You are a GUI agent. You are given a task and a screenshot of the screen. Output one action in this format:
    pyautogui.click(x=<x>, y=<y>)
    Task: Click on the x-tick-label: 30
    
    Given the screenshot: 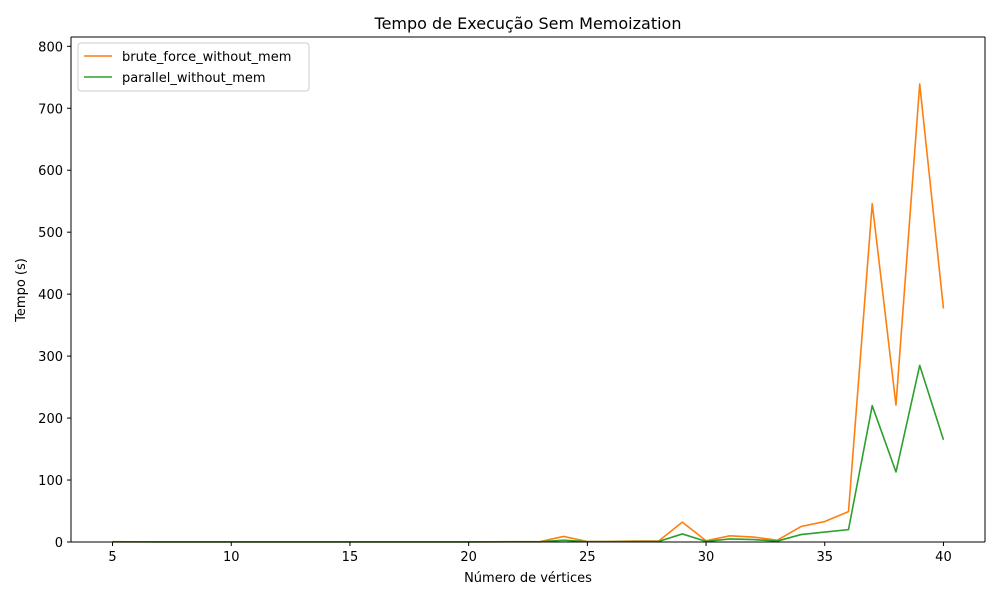 What is the action you would take?
    pyautogui.click(x=706, y=557)
    